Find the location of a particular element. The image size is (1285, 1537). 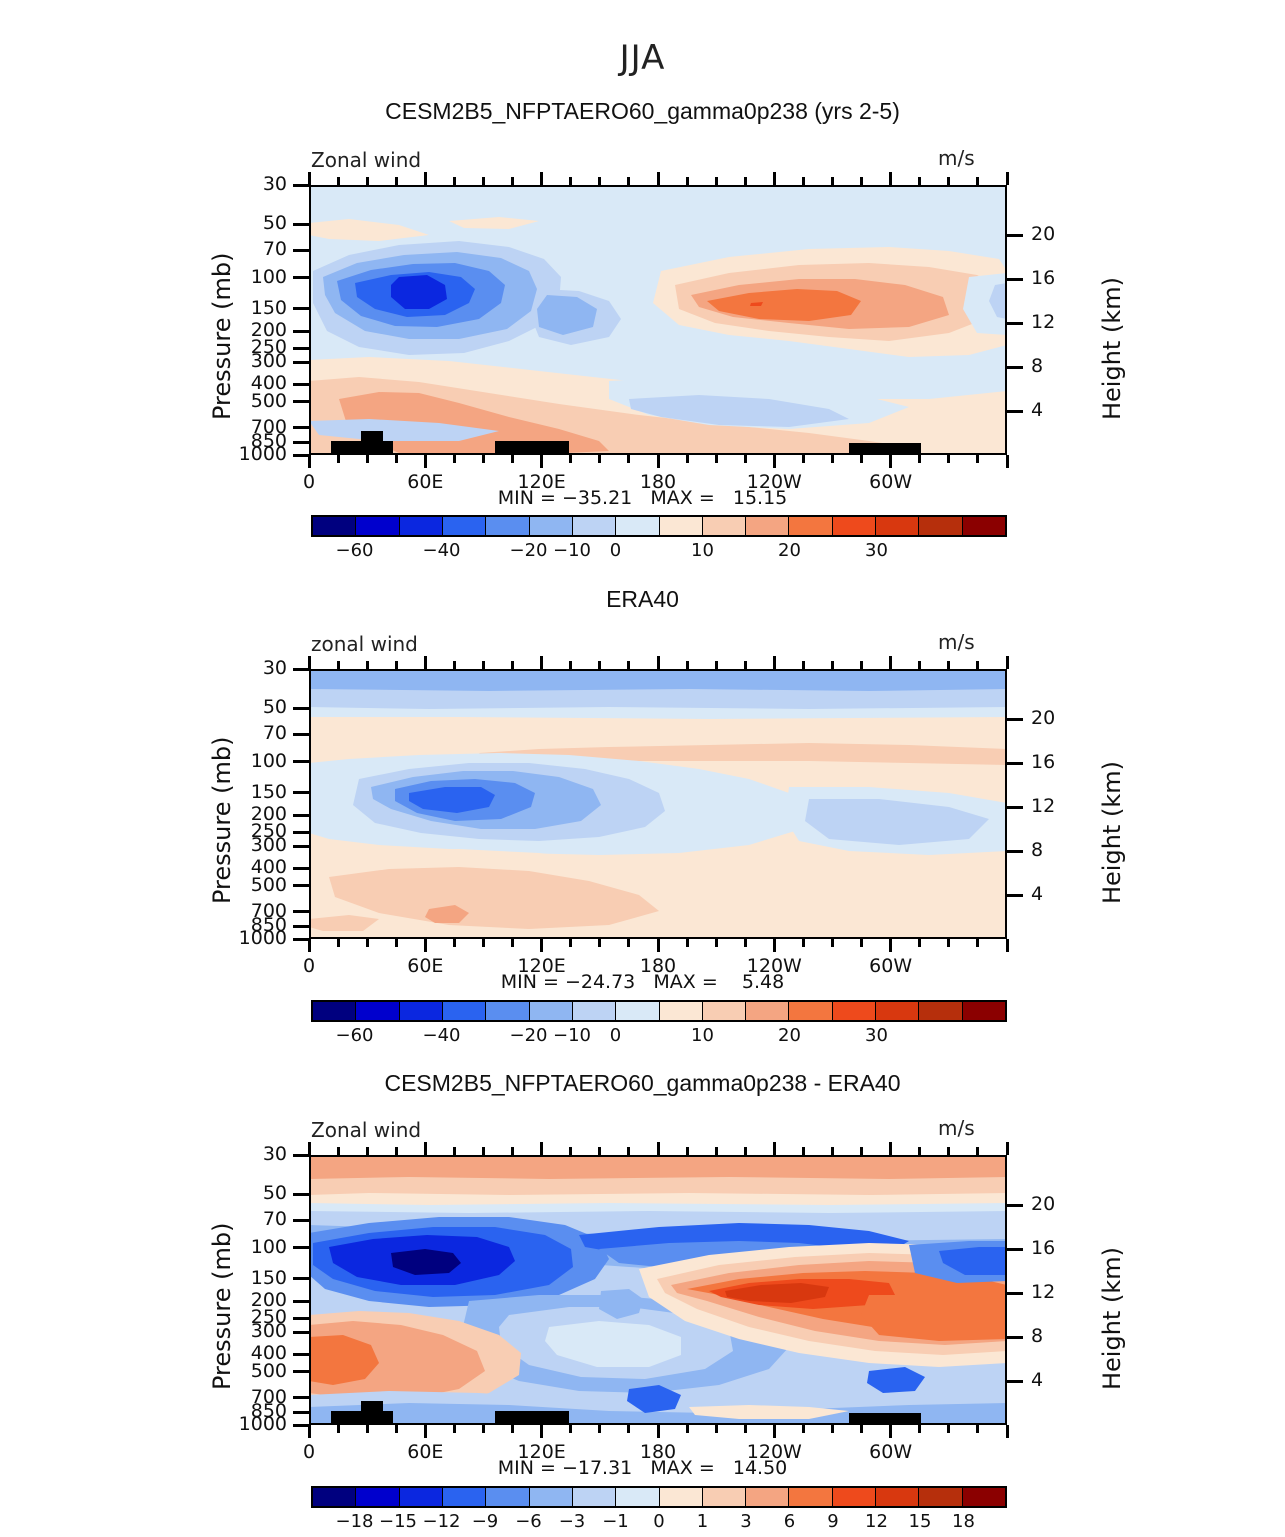

pressure-tick-label: 250 is located at coordinates (268, 1317).